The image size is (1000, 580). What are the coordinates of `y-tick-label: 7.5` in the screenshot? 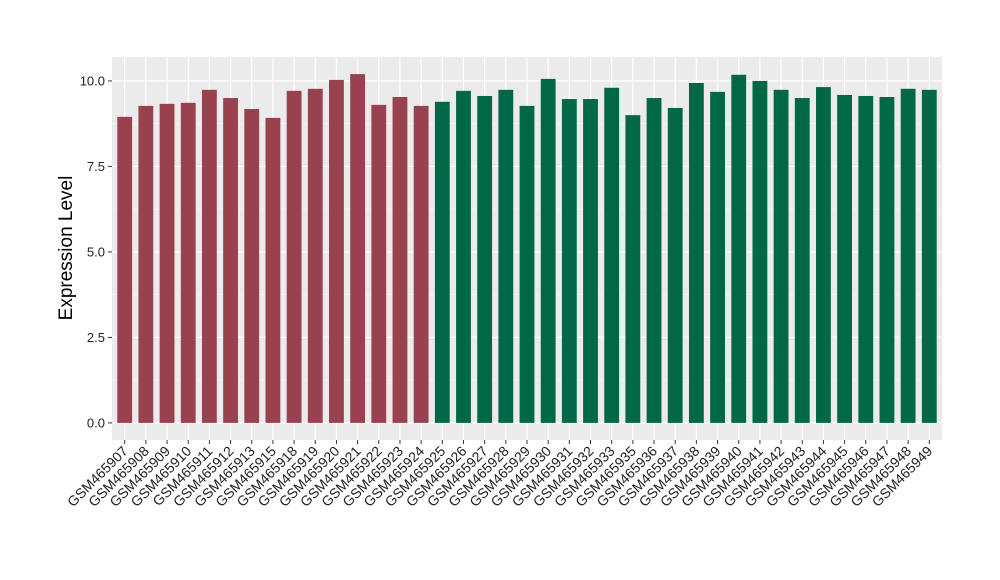 It's located at (96, 166).